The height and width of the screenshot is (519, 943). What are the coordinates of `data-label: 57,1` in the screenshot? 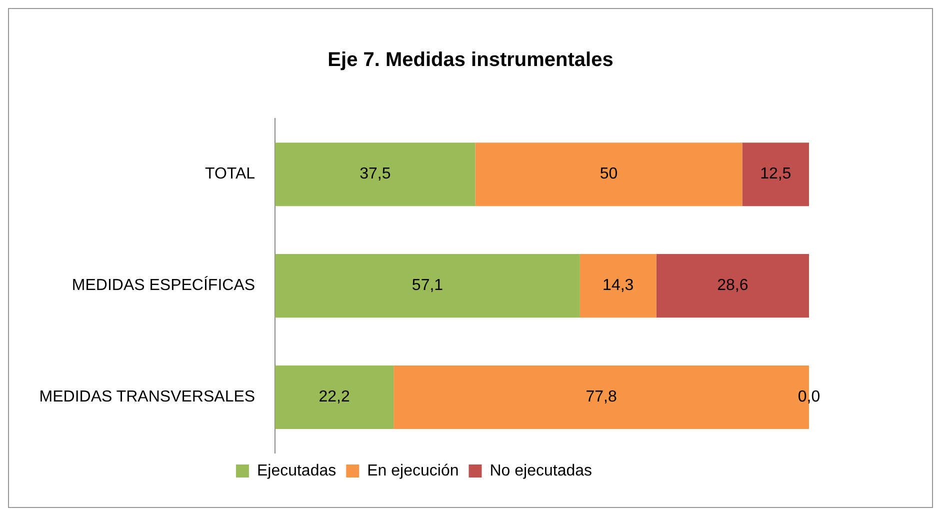 It's located at (428, 285).